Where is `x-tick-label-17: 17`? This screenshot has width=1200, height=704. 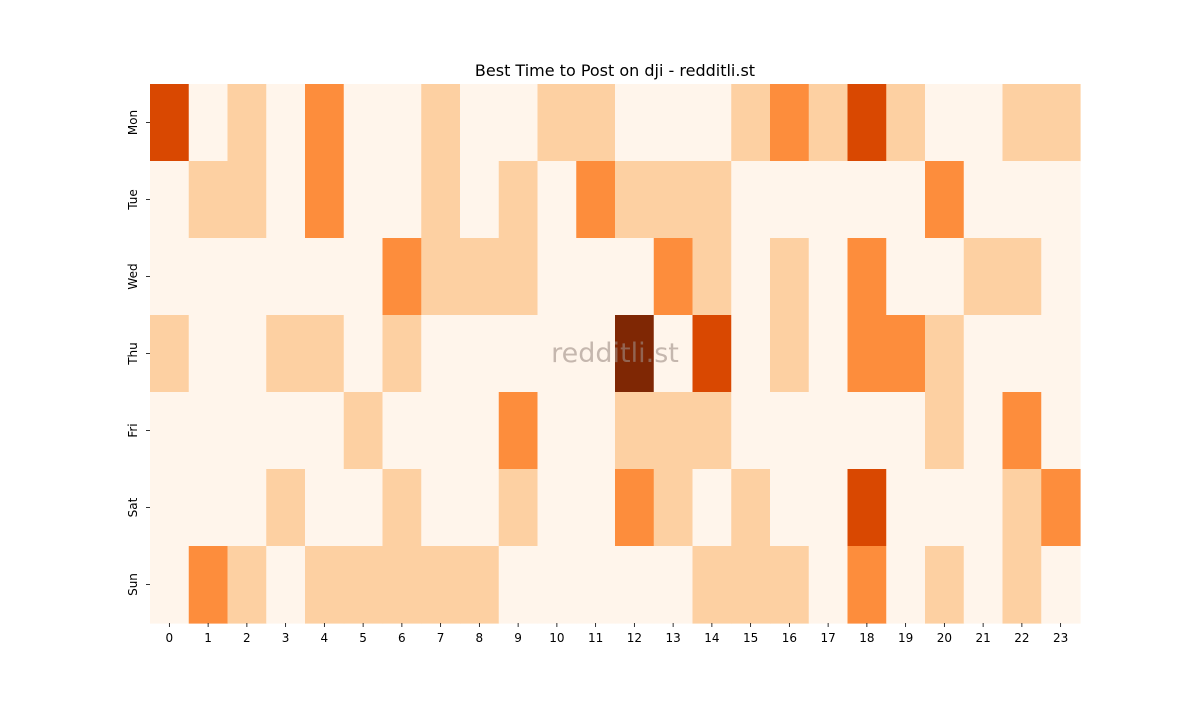
x-tick-label-17: 17 is located at coordinates (827, 638).